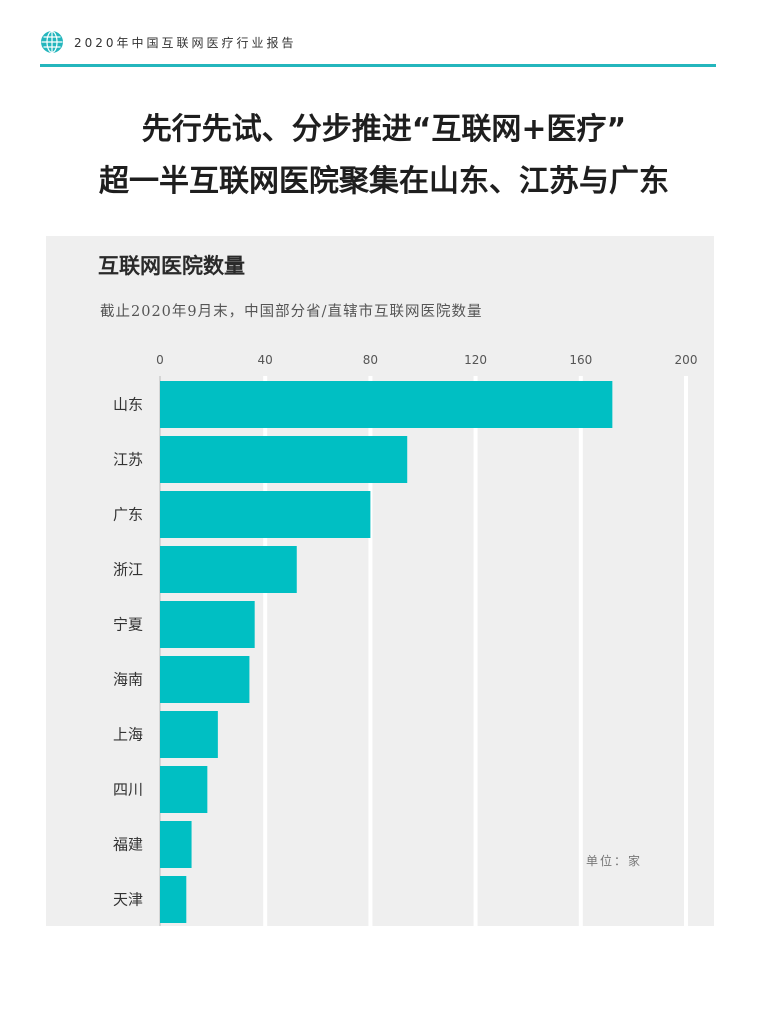 This screenshot has width=768, height=1024. Describe the element at coordinates (185, 43) in the screenshot. I see `report-title: 2020年中国互联网医疗行业报告` at that location.